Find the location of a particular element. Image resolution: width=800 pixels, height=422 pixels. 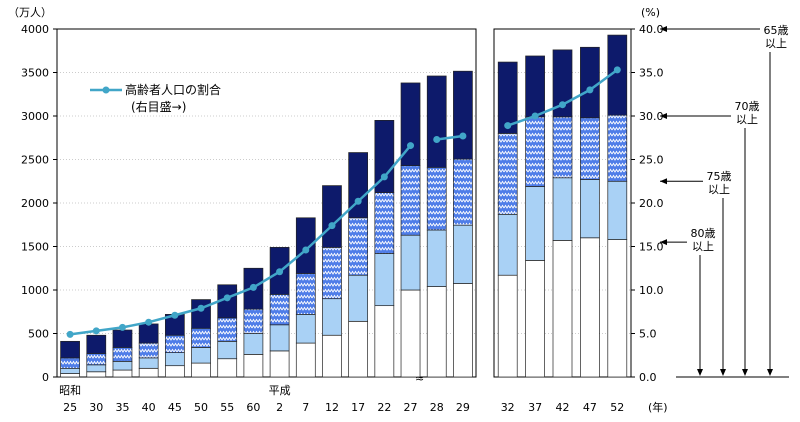

x-tick-label: 55 is located at coordinates (227, 407).